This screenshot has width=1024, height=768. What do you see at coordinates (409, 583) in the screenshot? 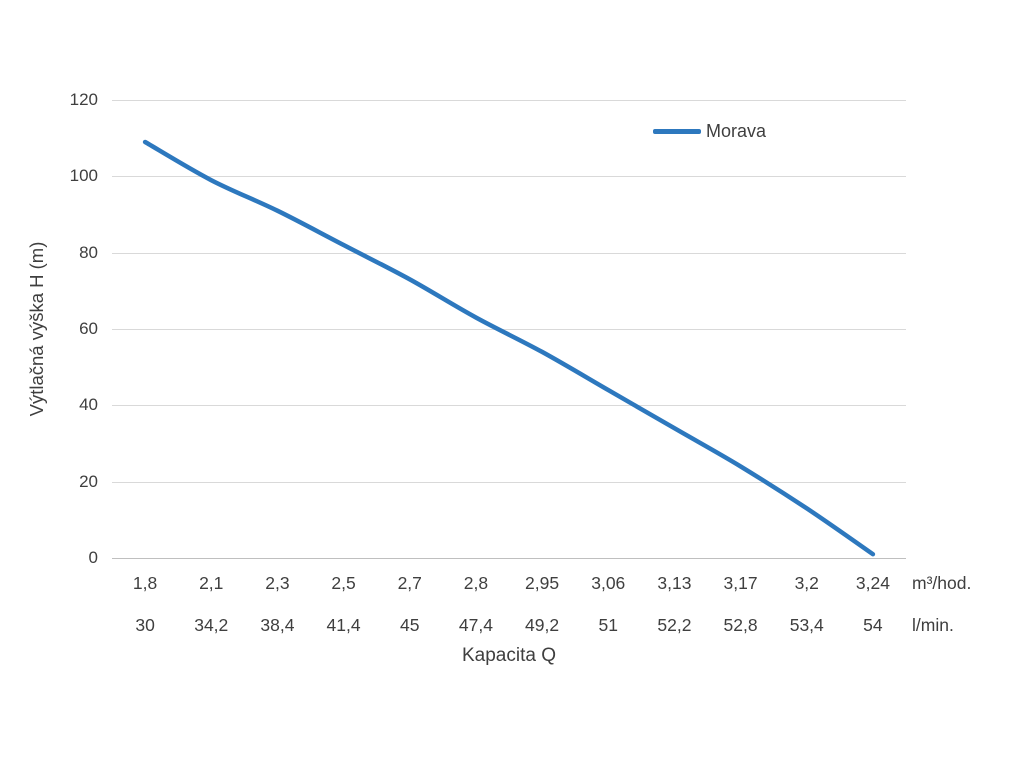
I see `x-tick-label-primary: 2,7` at bounding box center [409, 583].